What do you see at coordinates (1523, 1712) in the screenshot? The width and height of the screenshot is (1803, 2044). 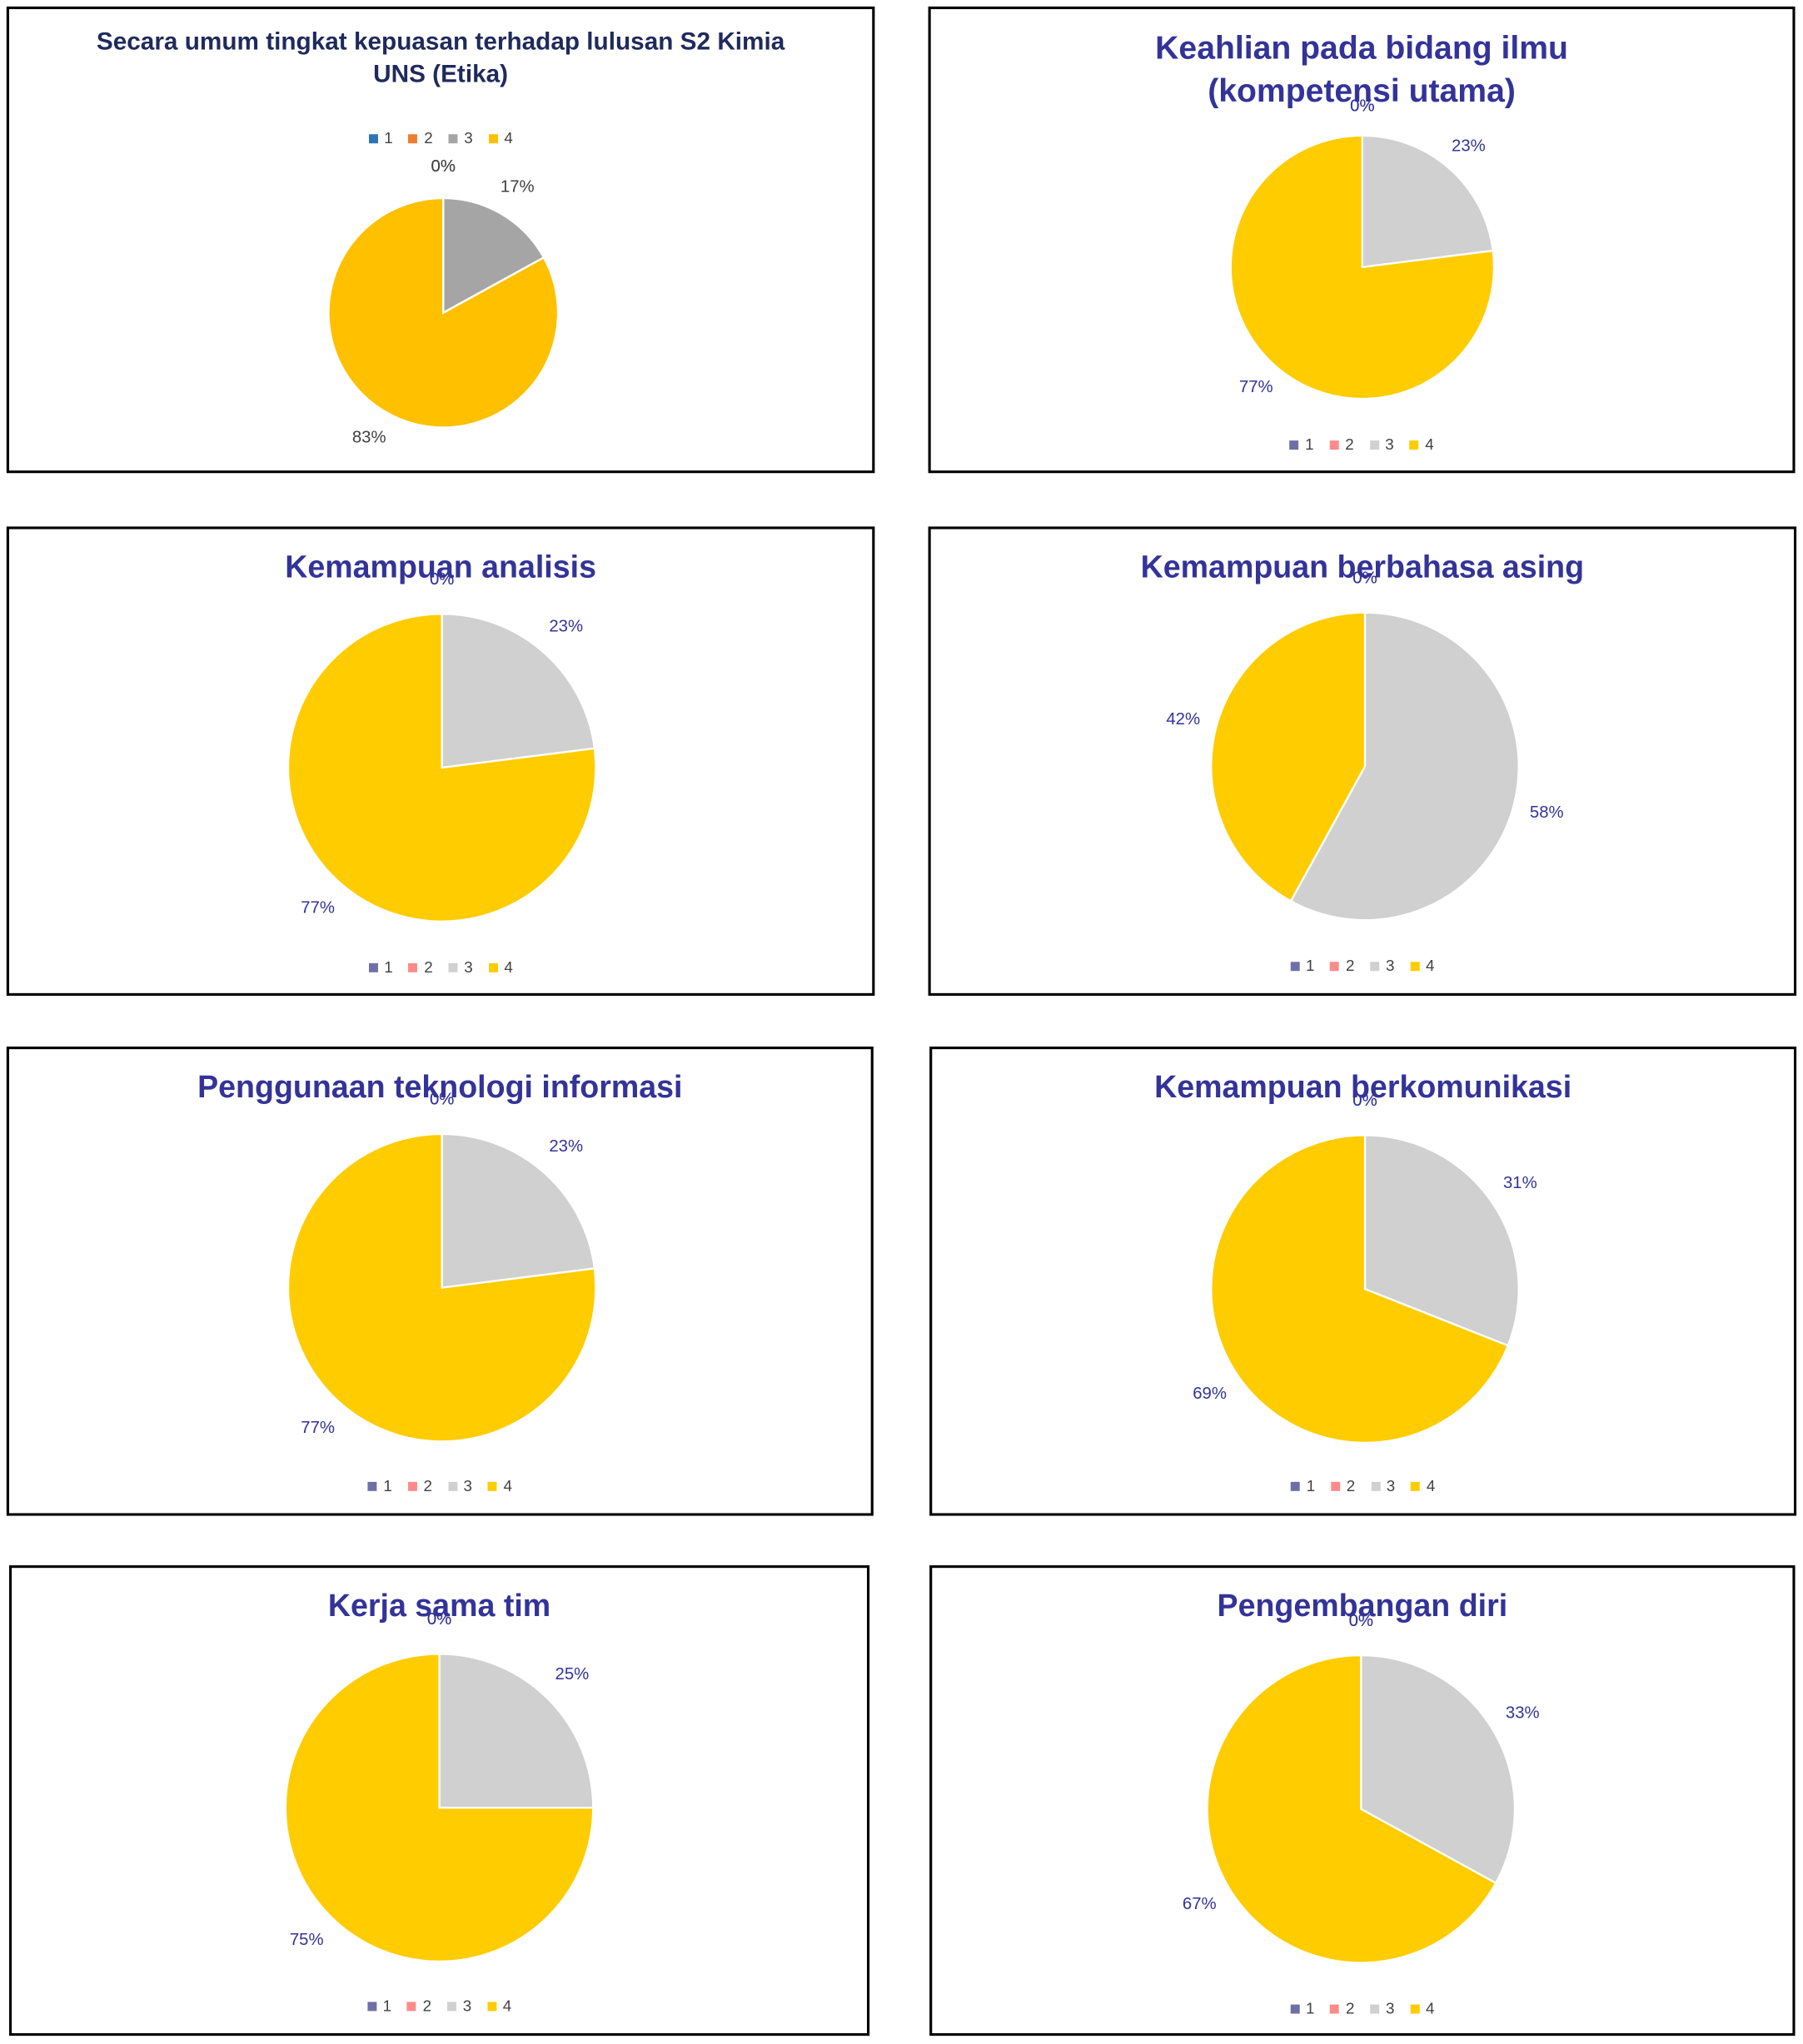 I see `data-label: 33%` at bounding box center [1523, 1712].